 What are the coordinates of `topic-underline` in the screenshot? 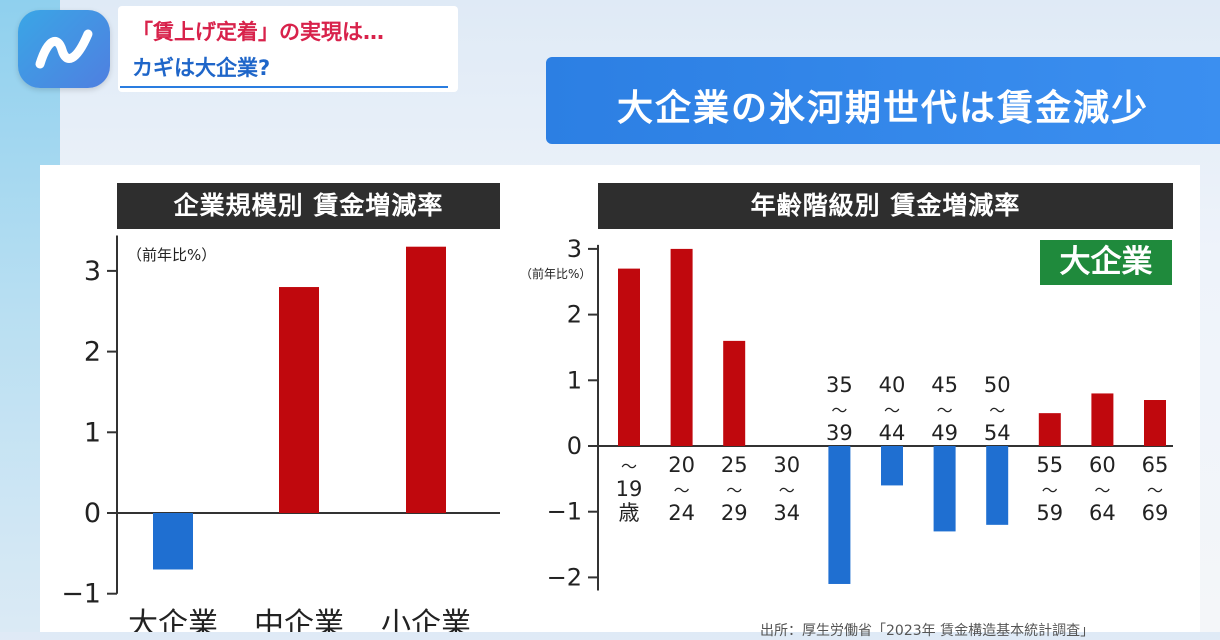 It's located at (284, 87).